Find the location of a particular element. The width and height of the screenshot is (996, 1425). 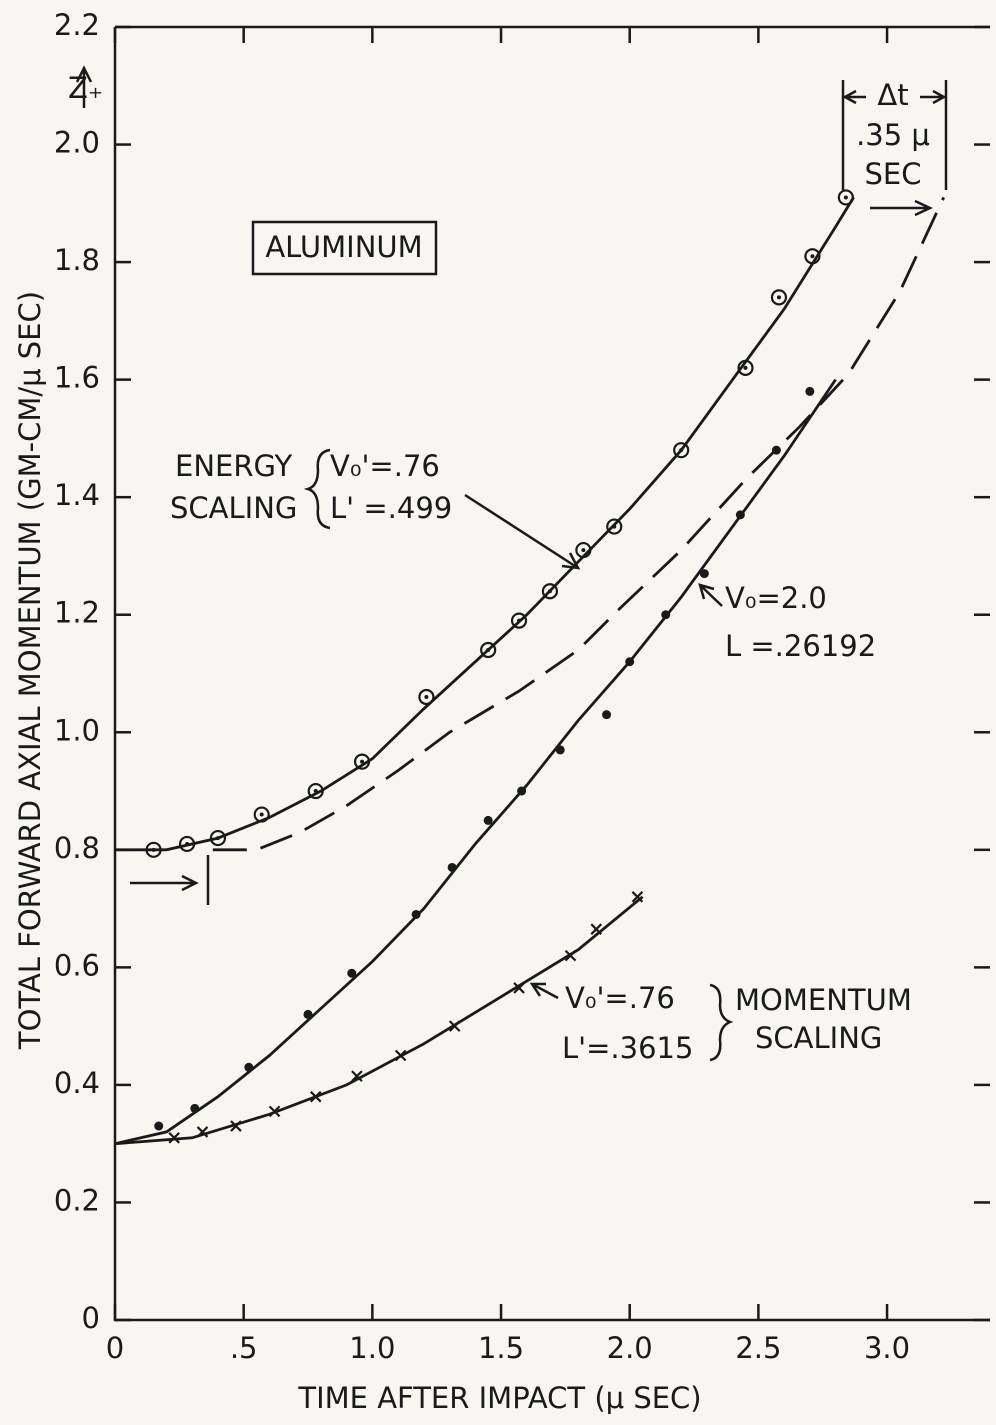

annotation: L =.26192 is located at coordinates (800, 646).